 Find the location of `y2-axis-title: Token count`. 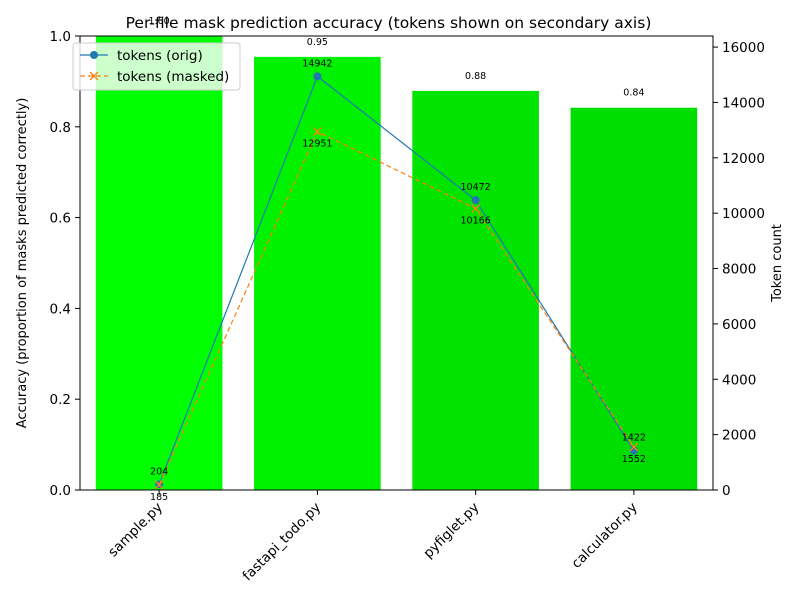

y2-axis-title: Token count is located at coordinates (777, 263).